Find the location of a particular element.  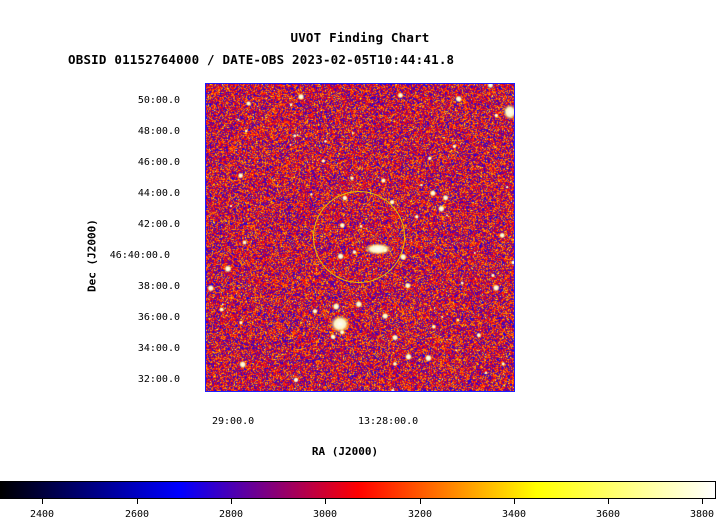

x-tick-label: 29:00.0 is located at coordinates (233, 421).